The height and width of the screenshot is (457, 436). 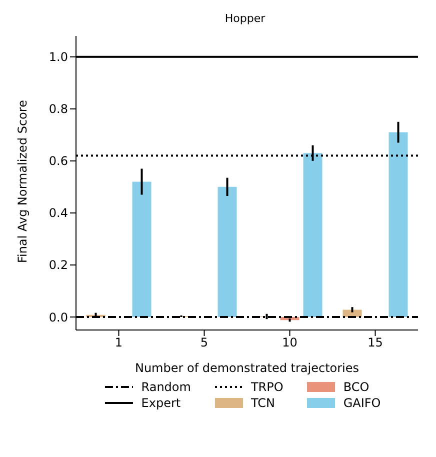 I want to click on y-tick-label: 0.2, so click(x=58, y=265).